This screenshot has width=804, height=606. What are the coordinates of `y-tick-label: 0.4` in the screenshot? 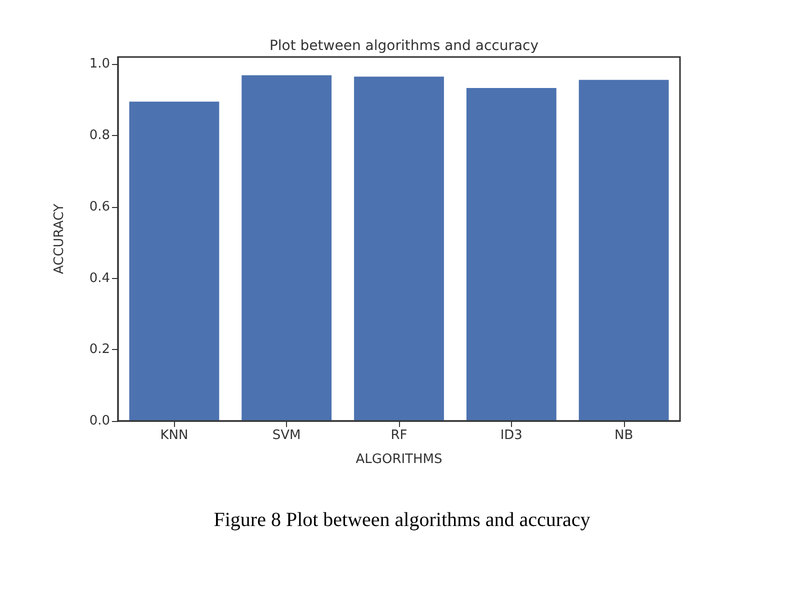 It's located at (99, 278).